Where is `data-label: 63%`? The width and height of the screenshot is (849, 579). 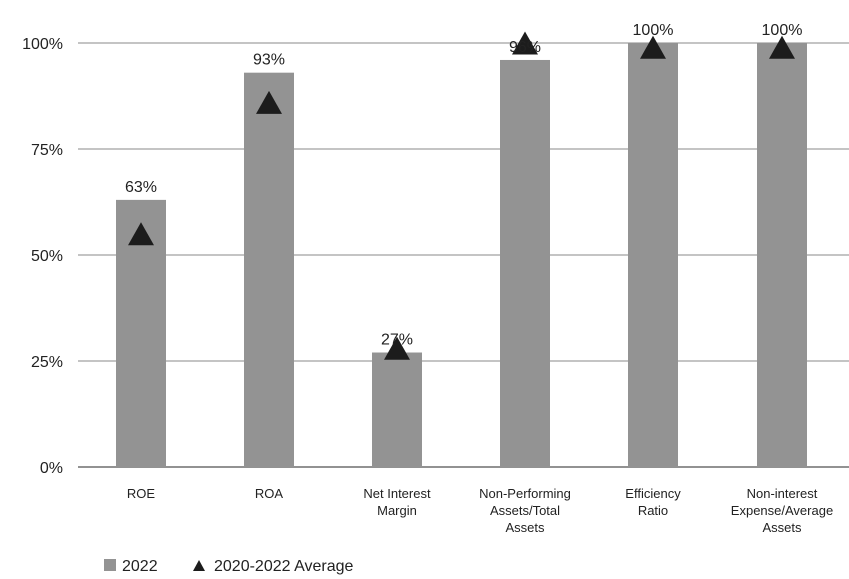
data-label: 63% is located at coordinates (141, 187).